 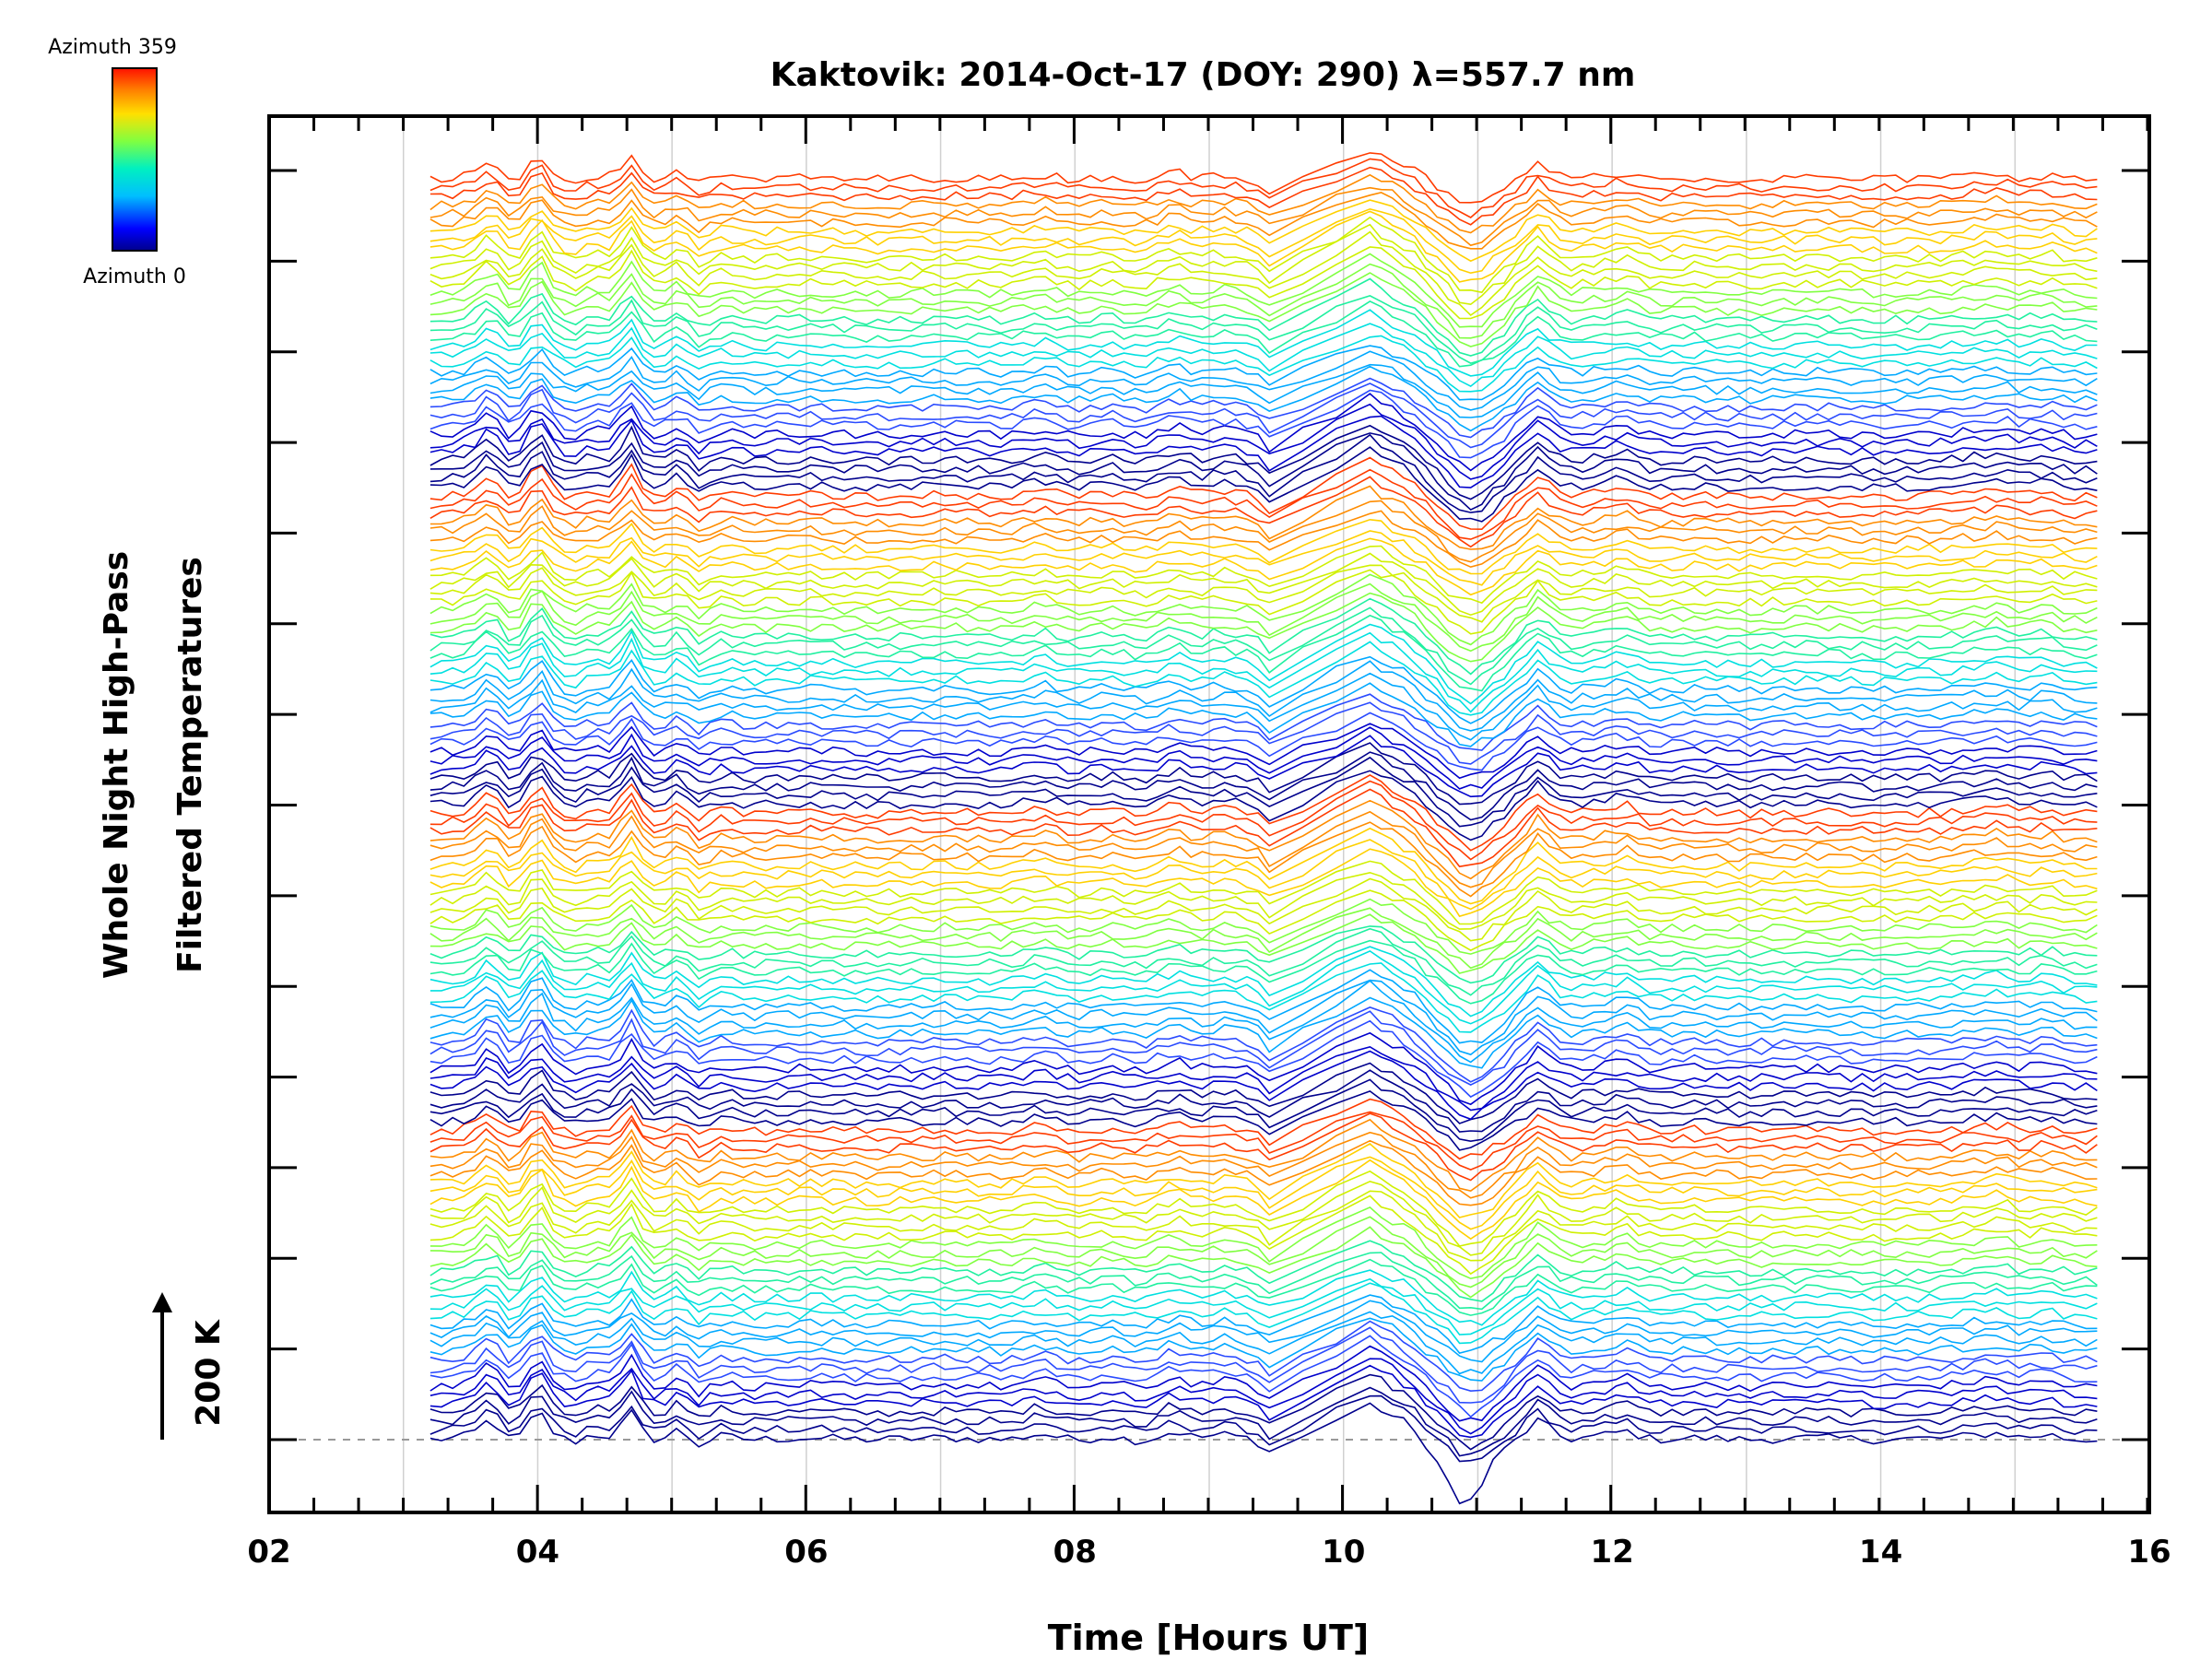 What do you see at coordinates (135, 159) in the screenshot?
I see `colorbar` at bounding box center [135, 159].